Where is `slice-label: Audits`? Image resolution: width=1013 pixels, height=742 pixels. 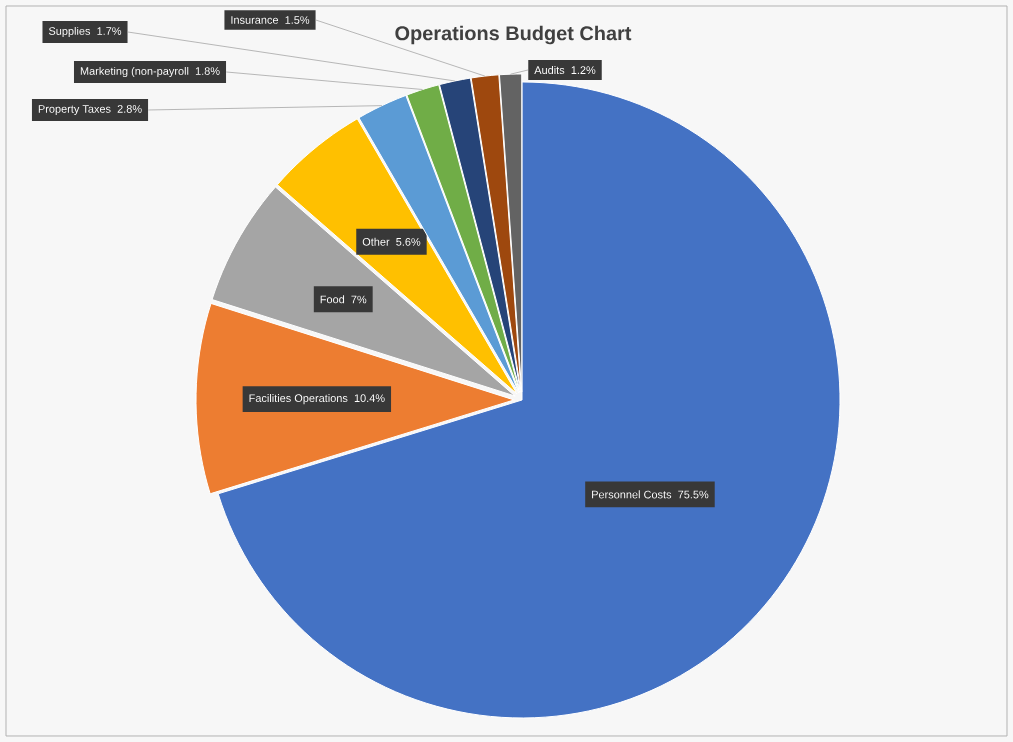
slice-label: Audits is located at coordinates (549, 70).